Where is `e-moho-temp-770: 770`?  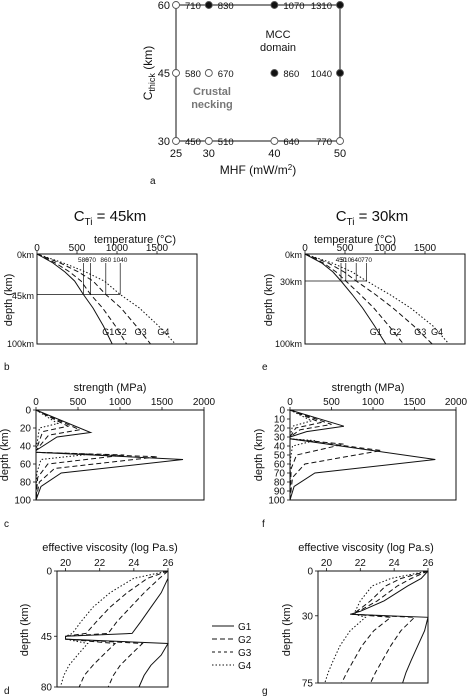
e-moho-temp-770: 770 is located at coordinates (366, 260).